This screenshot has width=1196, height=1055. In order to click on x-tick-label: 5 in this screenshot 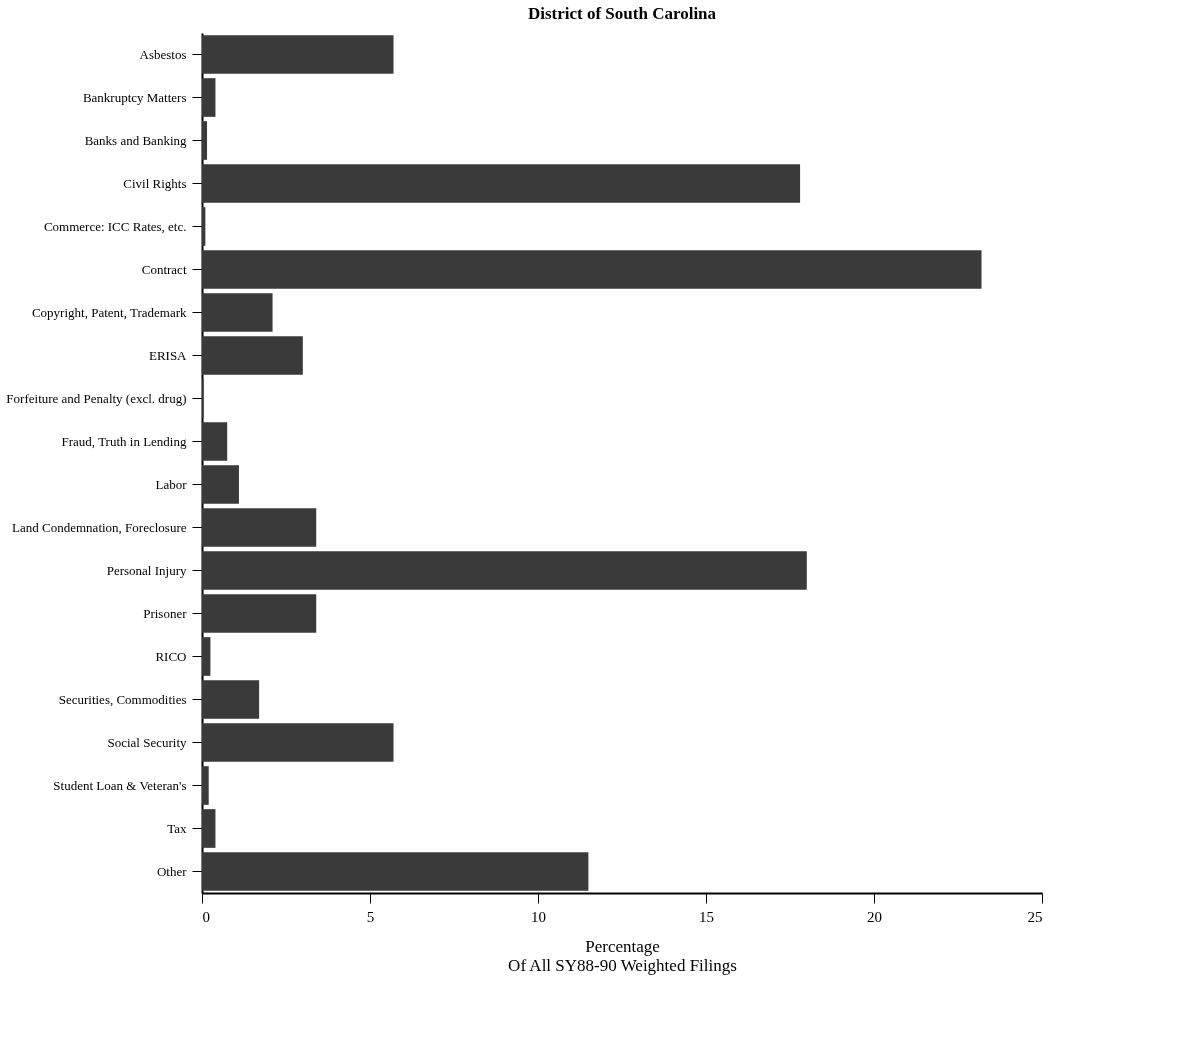, I will do `click(370, 916)`.